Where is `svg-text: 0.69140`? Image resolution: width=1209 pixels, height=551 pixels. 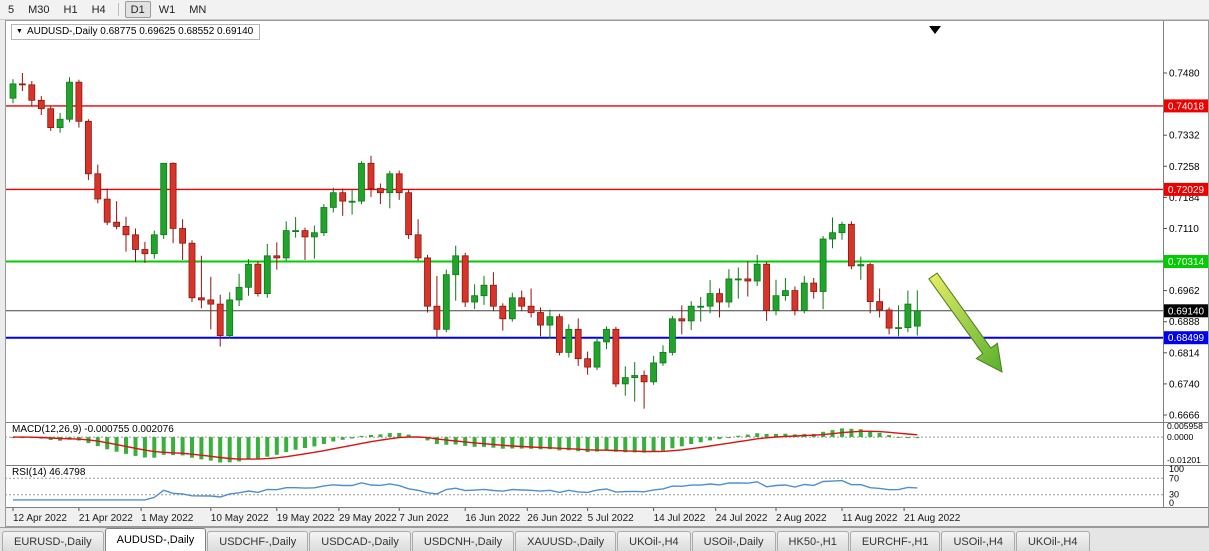 svg-text: 0.69140 is located at coordinates (1186, 311).